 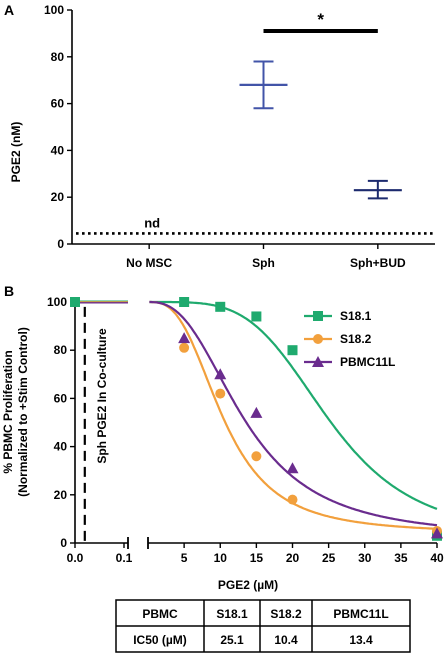 I want to click on table-cell: 13.4, so click(x=361, y=640).